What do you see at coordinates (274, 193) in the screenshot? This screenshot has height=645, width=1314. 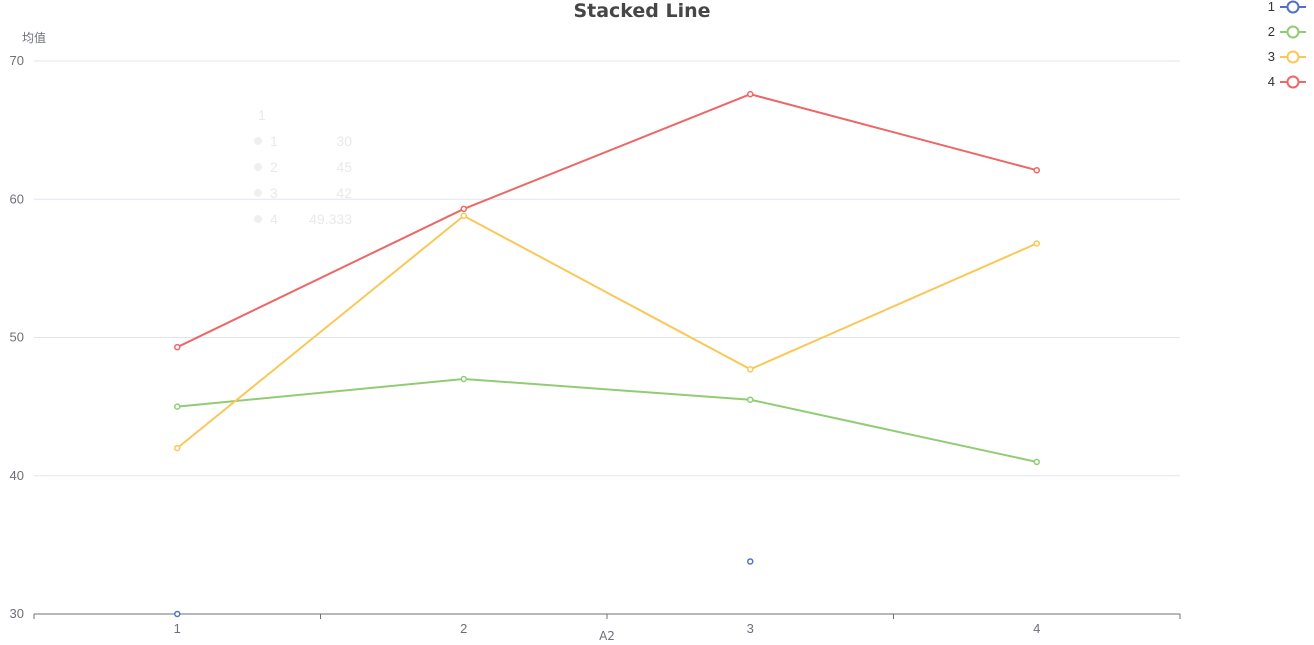 I see `tooltip-series-name: 3` at bounding box center [274, 193].